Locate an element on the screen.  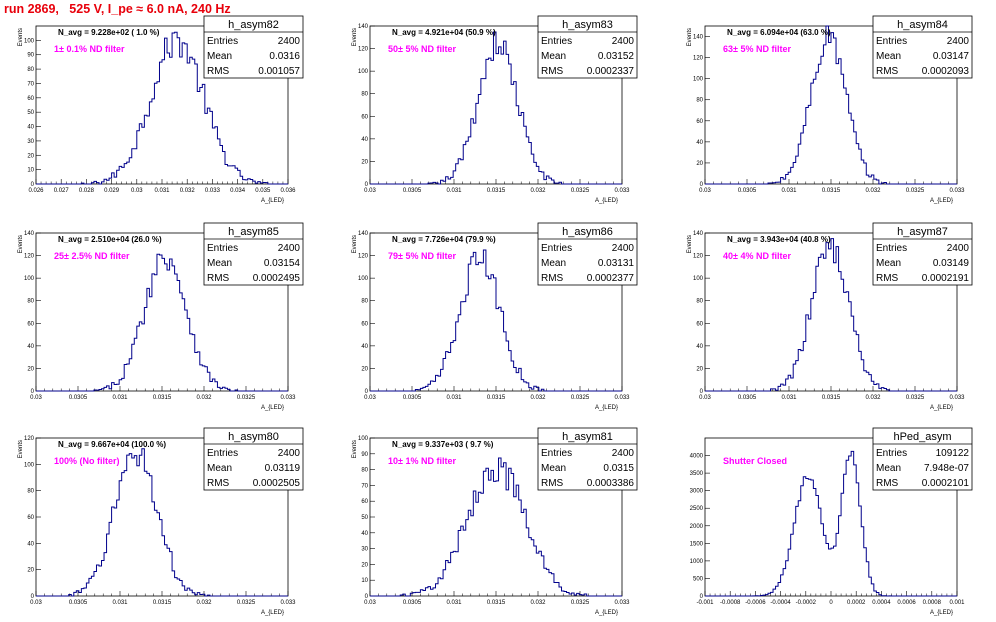
x-tick-label: 0.0305 is located at coordinates (747, 191).